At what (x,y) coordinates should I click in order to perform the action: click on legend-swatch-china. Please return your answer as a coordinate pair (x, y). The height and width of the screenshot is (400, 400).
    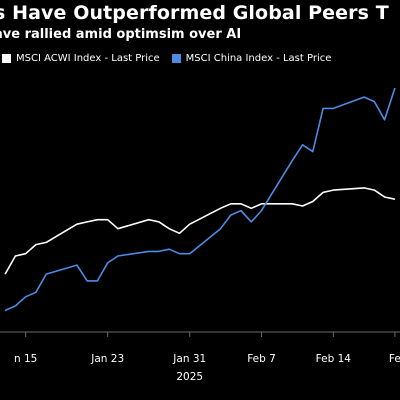
    Looking at the image, I should click on (176, 58).